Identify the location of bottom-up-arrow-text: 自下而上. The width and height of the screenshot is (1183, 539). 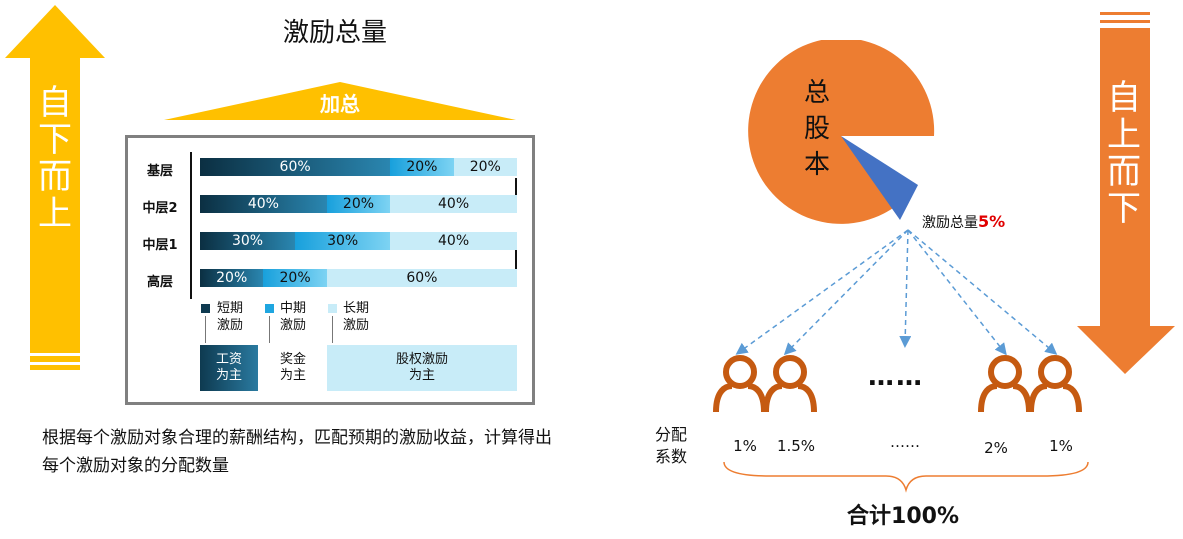
(55, 158).